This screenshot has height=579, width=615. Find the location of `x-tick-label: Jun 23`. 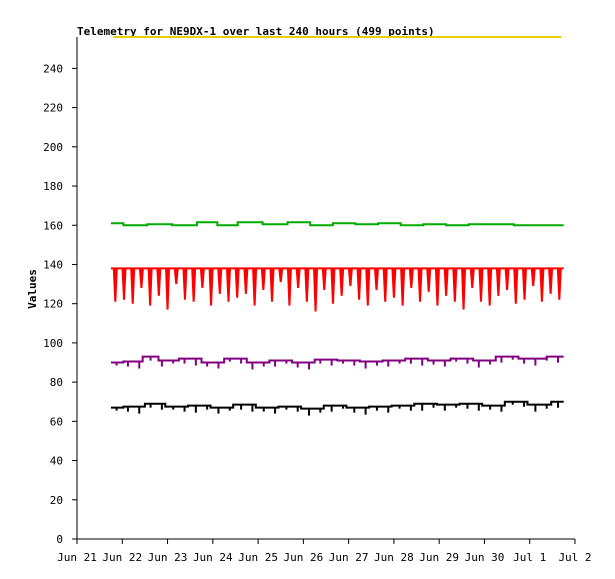

x-tick-label: Jun 23 is located at coordinates (168, 557).